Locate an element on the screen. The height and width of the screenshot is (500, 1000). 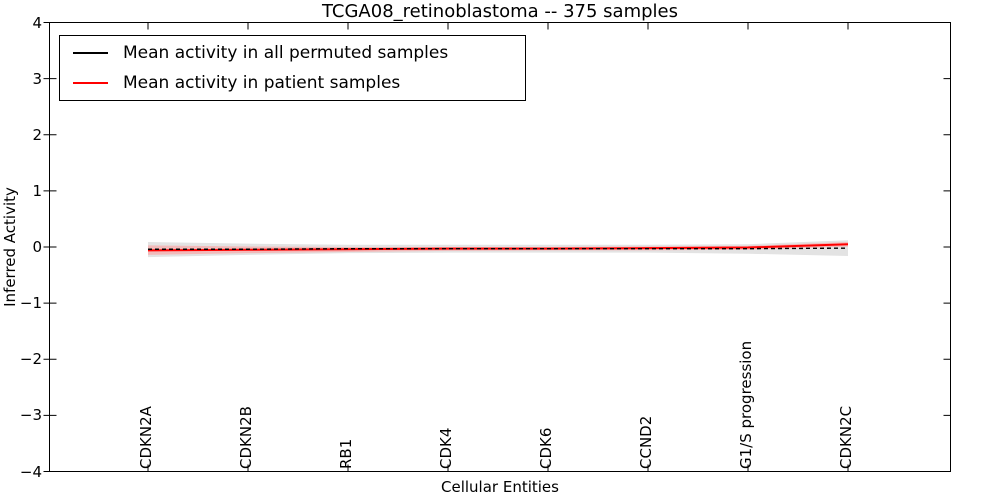
x-tick-label: CDKN2C is located at coordinates (846, 437).